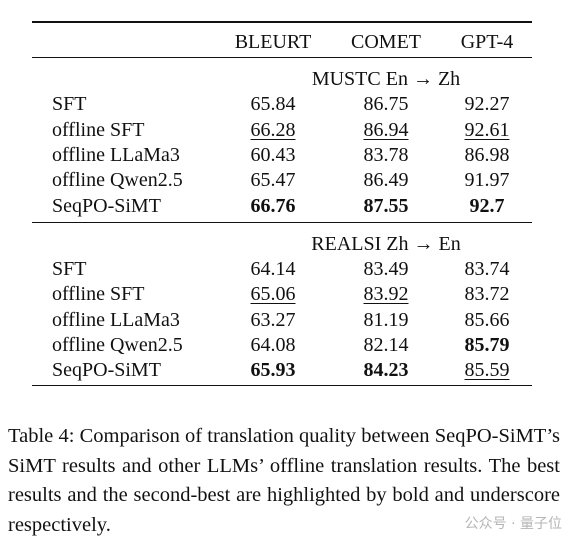 Image resolution: width=570 pixels, height=546 pixels. Describe the element at coordinates (386, 104) in the screenshot. I see `cell: 86.75` at that location.